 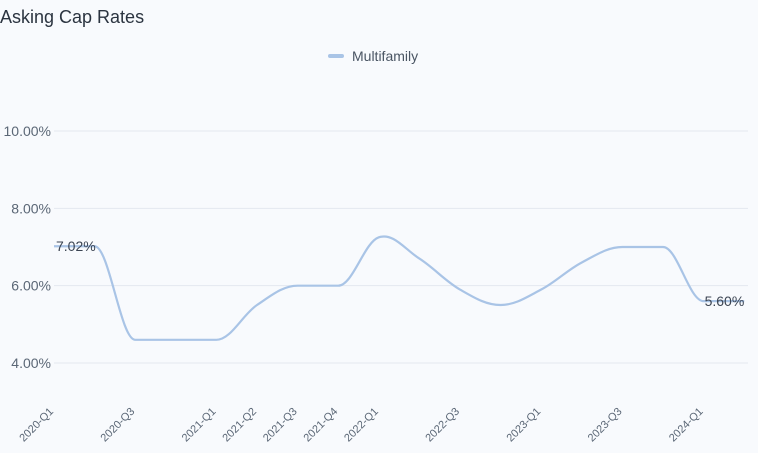 What do you see at coordinates (118, 425) in the screenshot?
I see `x-tick-label: 2020-Q3` at bounding box center [118, 425].